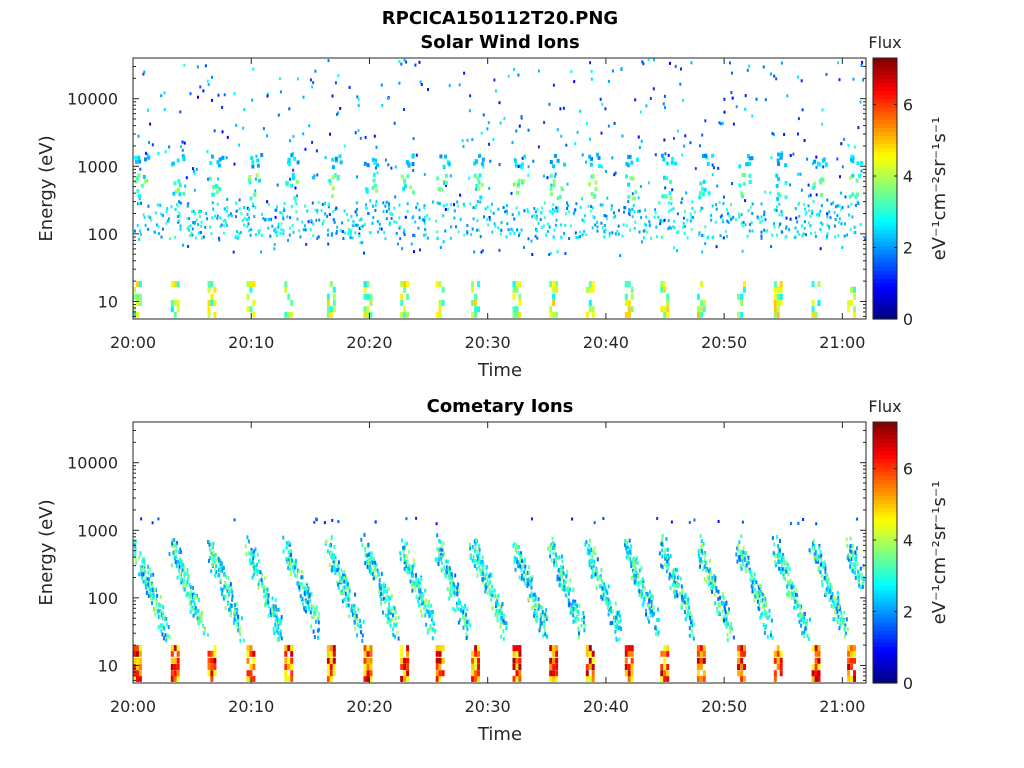 The image size is (1024, 768). What do you see at coordinates (842, 342) in the screenshot?
I see `x-tick-label: 21:00` at bounding box center [842, 342].